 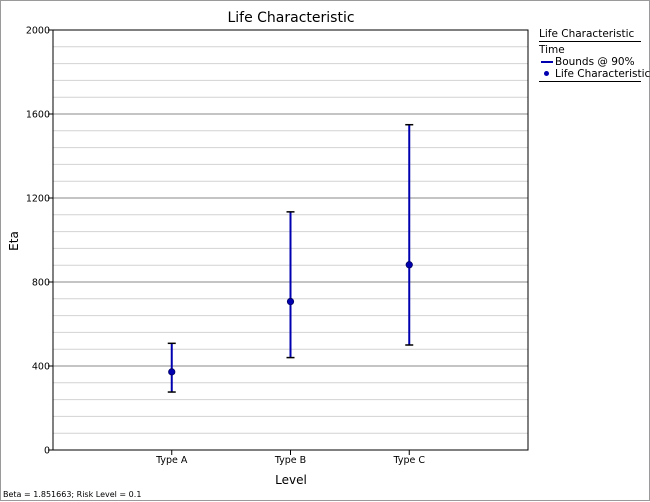 I want to click on y-axis-label: Eta, so click(x=14, y=241).